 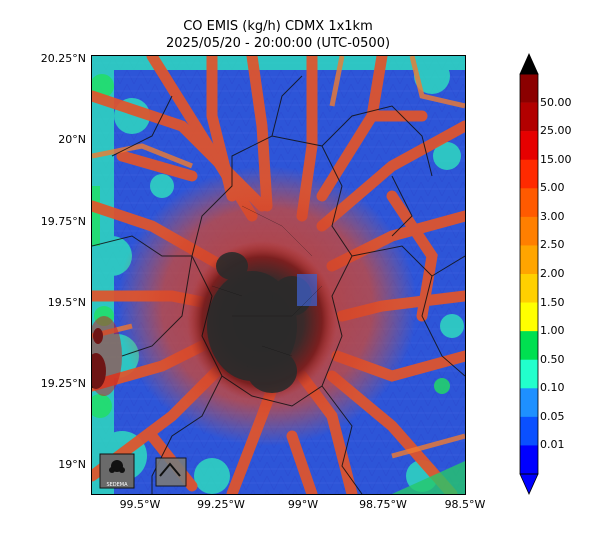 What do you see at coordinates (63, 221) in the screenshot?
I see `lat-tick-label: 19.75°N` at bounding box center [63, 221].